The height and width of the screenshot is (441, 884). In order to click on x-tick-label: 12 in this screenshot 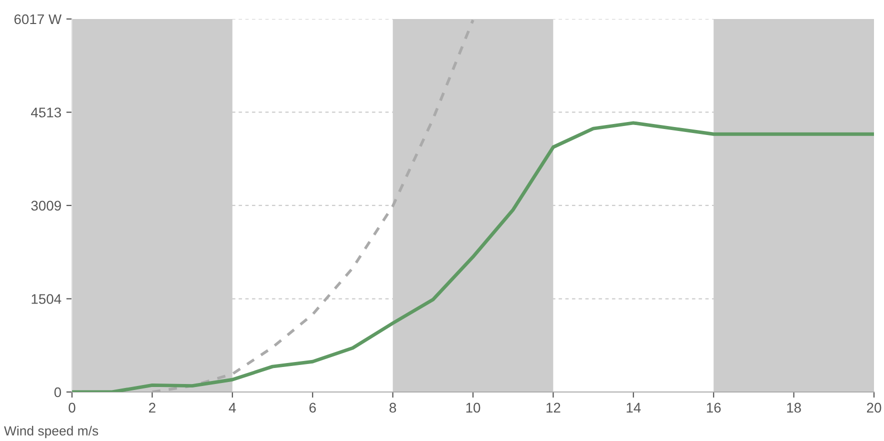, I will do `click(553, 407)`.